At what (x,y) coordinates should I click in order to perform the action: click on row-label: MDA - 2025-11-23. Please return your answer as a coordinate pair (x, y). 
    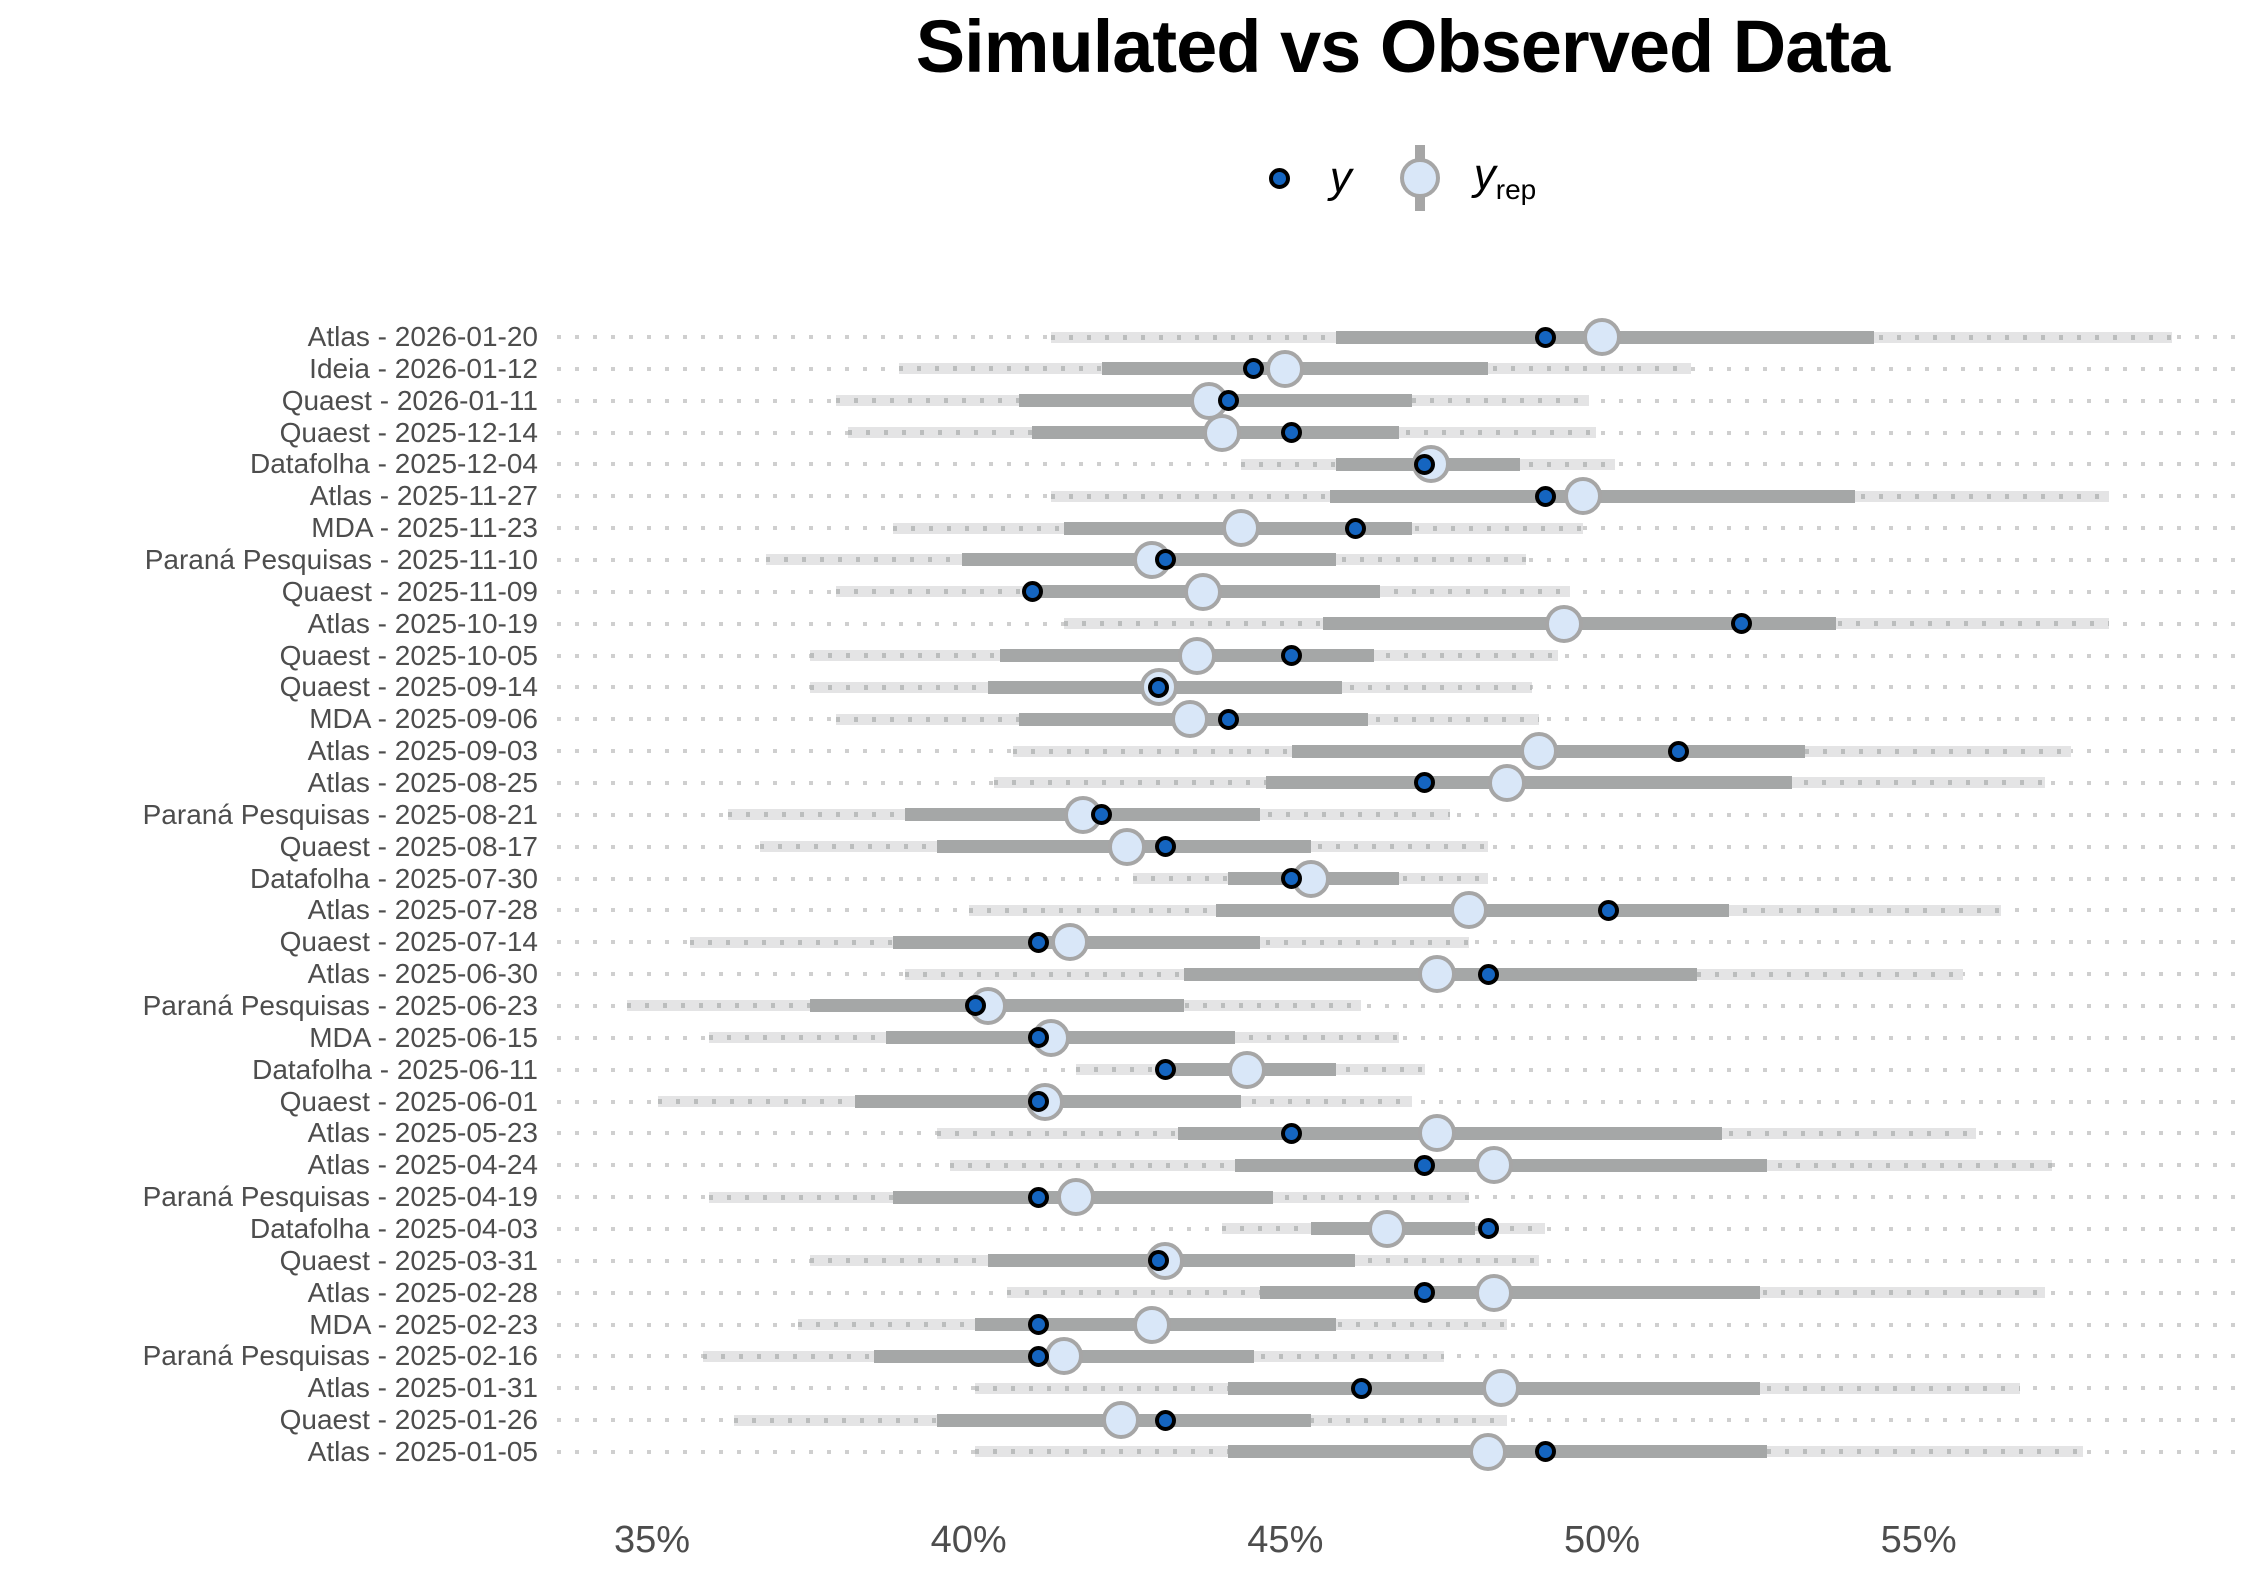
    Looking at the image, I should click on (424, 528).